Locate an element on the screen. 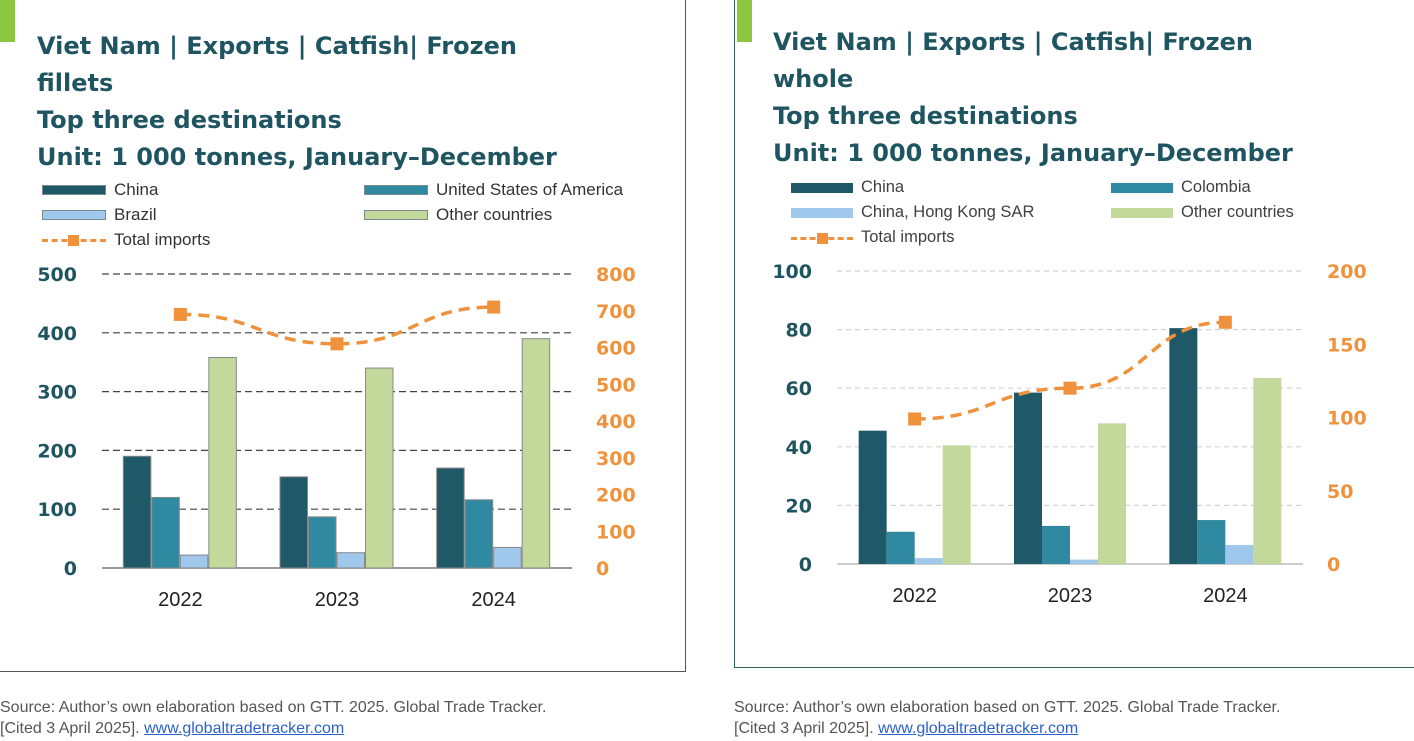 Image resolution: width=1414 pixels, height=741 pixels. total-imports-line is located at coordinates (337, 325).